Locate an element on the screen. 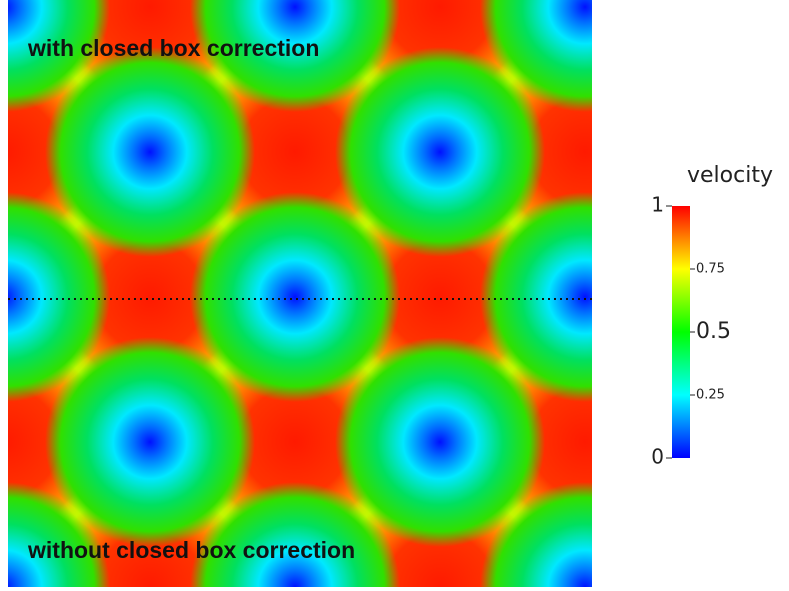 The height and width of the screenshot is (591, 789). tick-label: 0.75 is located at coordinates (710, 269).